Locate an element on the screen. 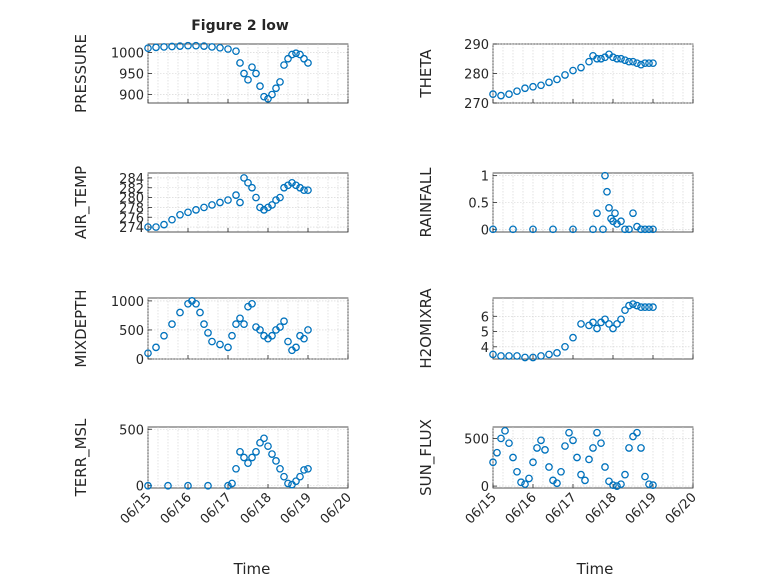 The height and width of the screenshot is (583, 778). pressure-y-tick-label: 900 is located at coordinates (131, 96).